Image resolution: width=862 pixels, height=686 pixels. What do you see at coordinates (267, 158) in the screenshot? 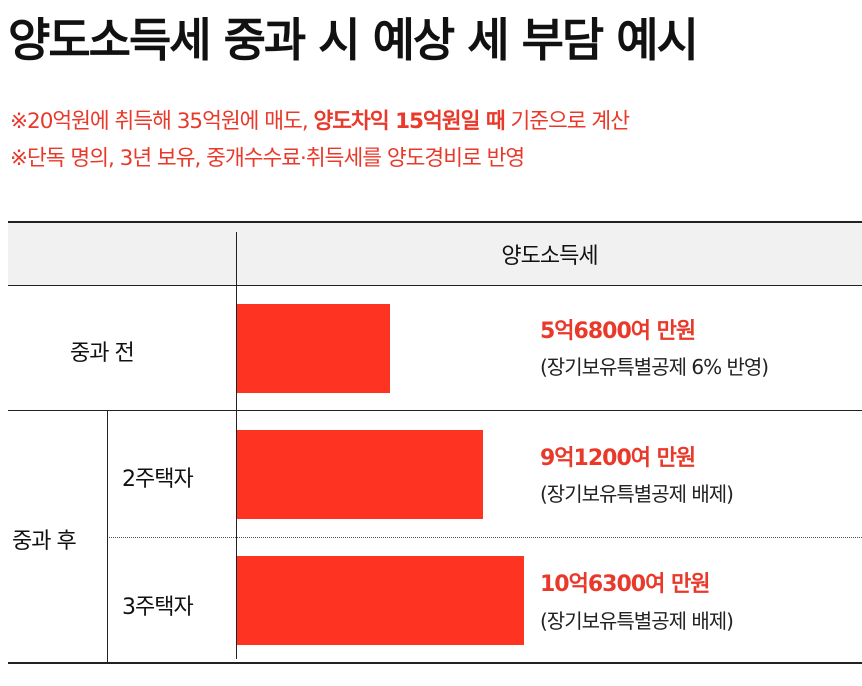
I see `note-assumptions: ※단독 명의, 3년 보유, 중개수수료·취득세를 양도경비로 반영` at bounding box center [267, 158].